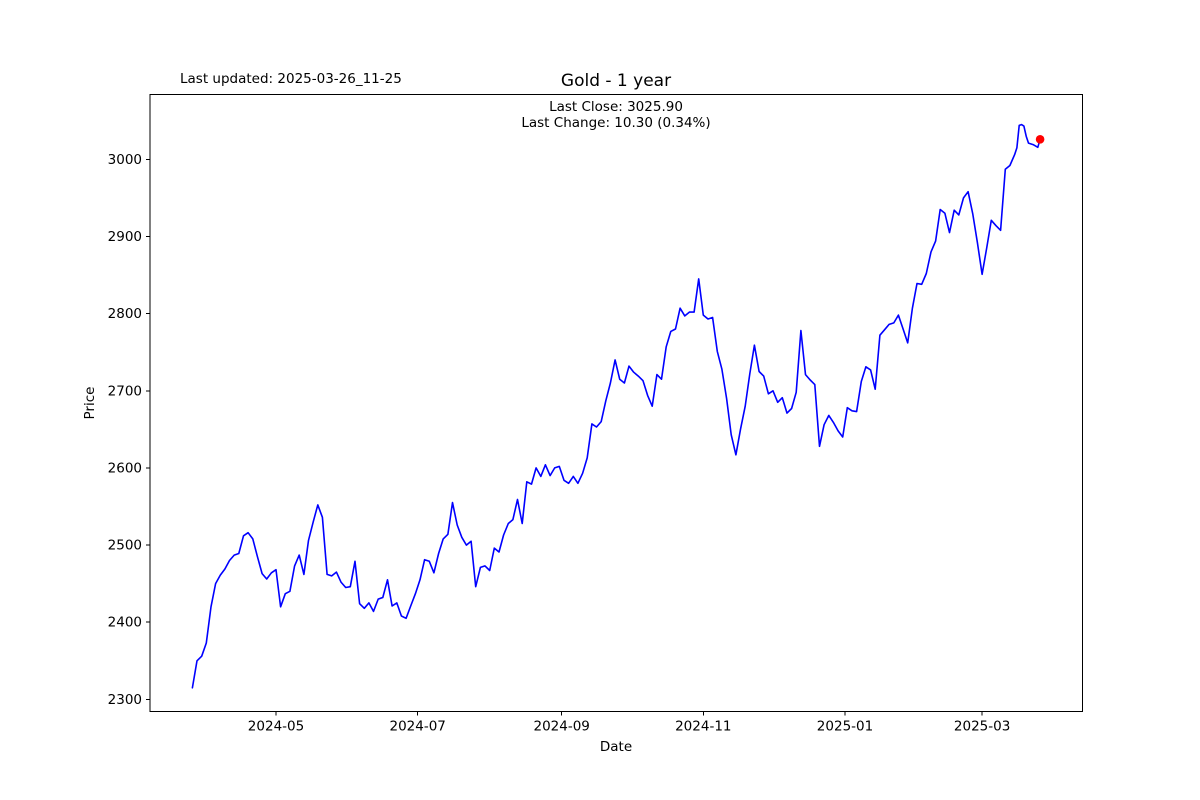 The height and width of the screenshot is (800, 1200). I want to click on last-updated-label: Last updated: 2025-03-26_11-25, so click(291, 79).